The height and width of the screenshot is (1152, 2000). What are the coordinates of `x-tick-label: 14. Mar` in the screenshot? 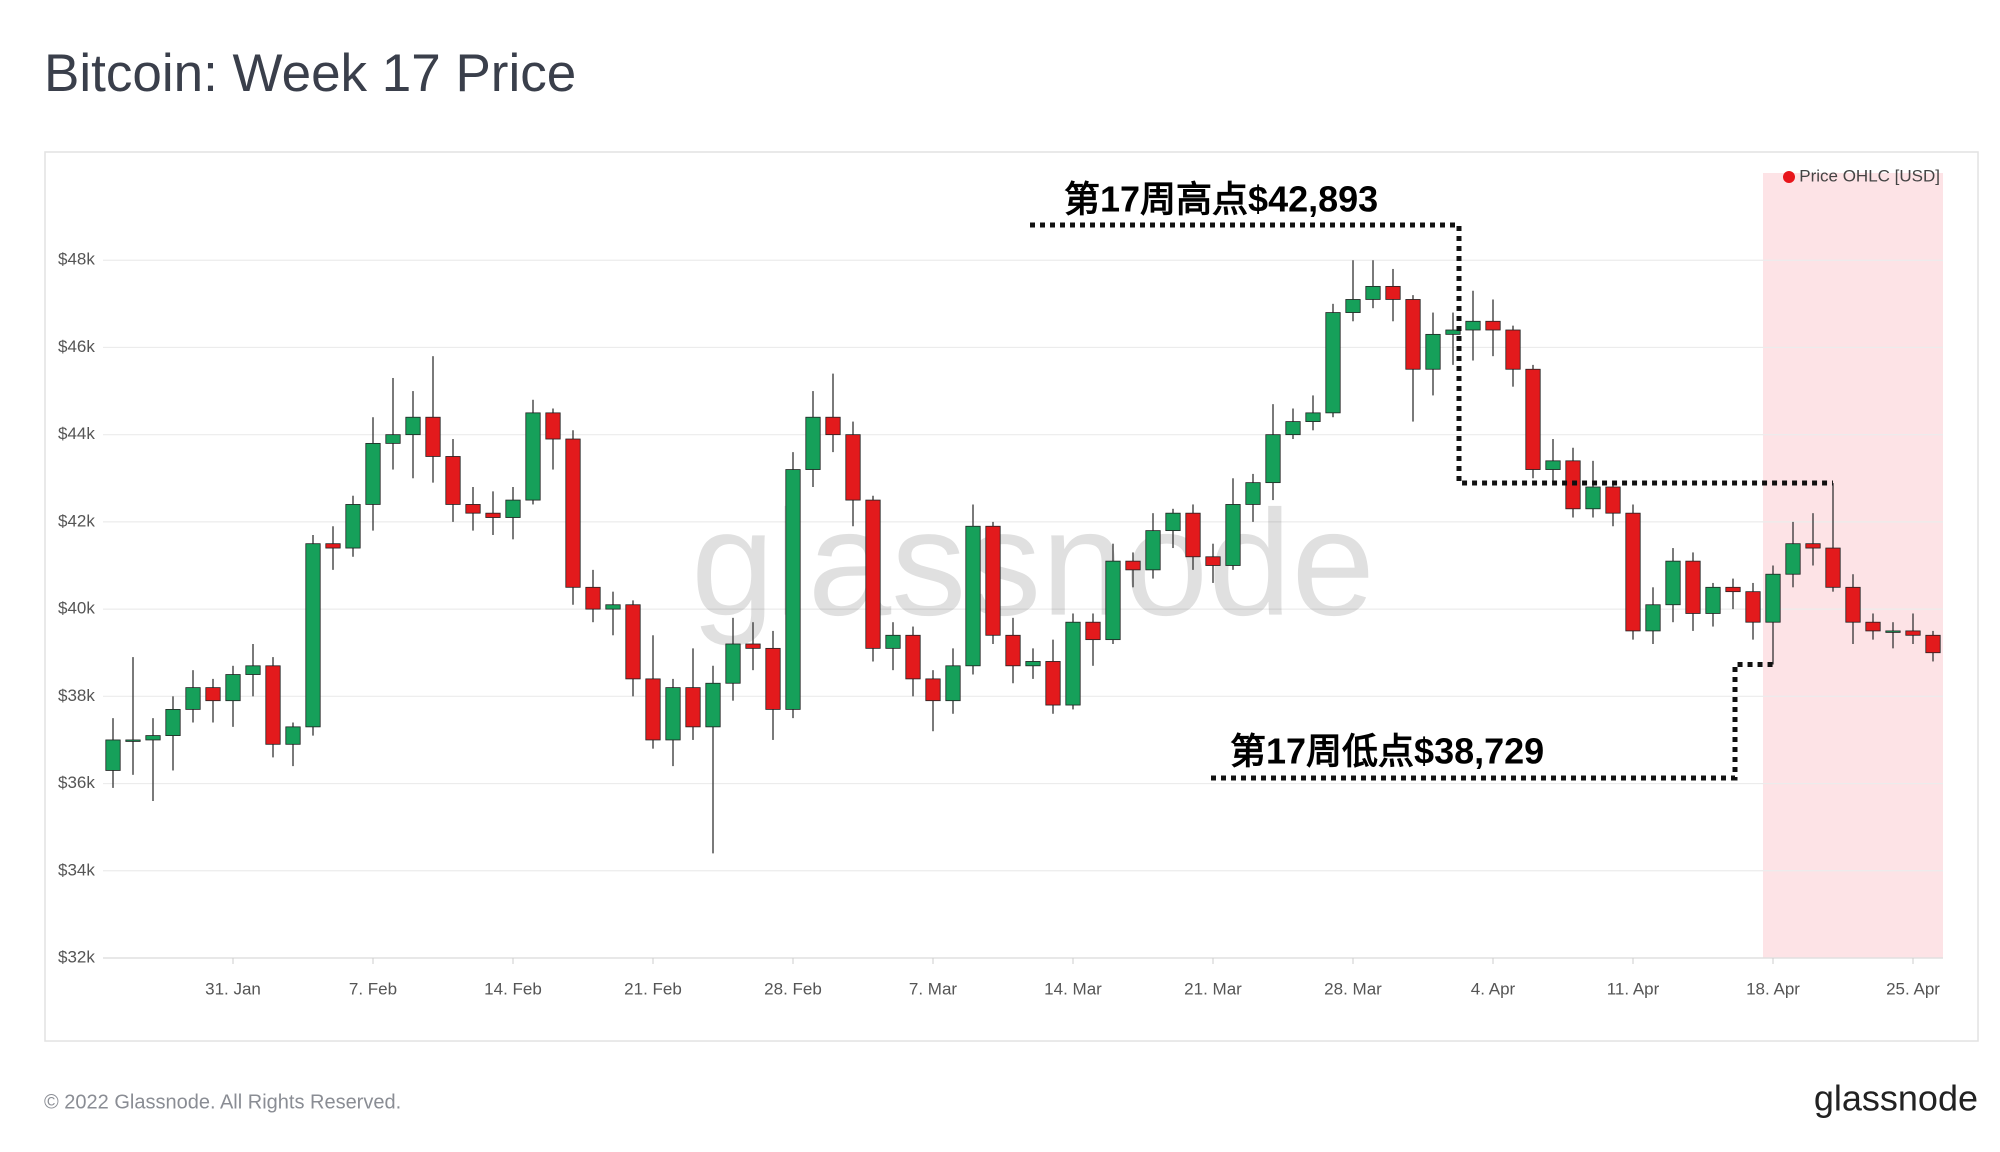 It's located at (1073, 988).